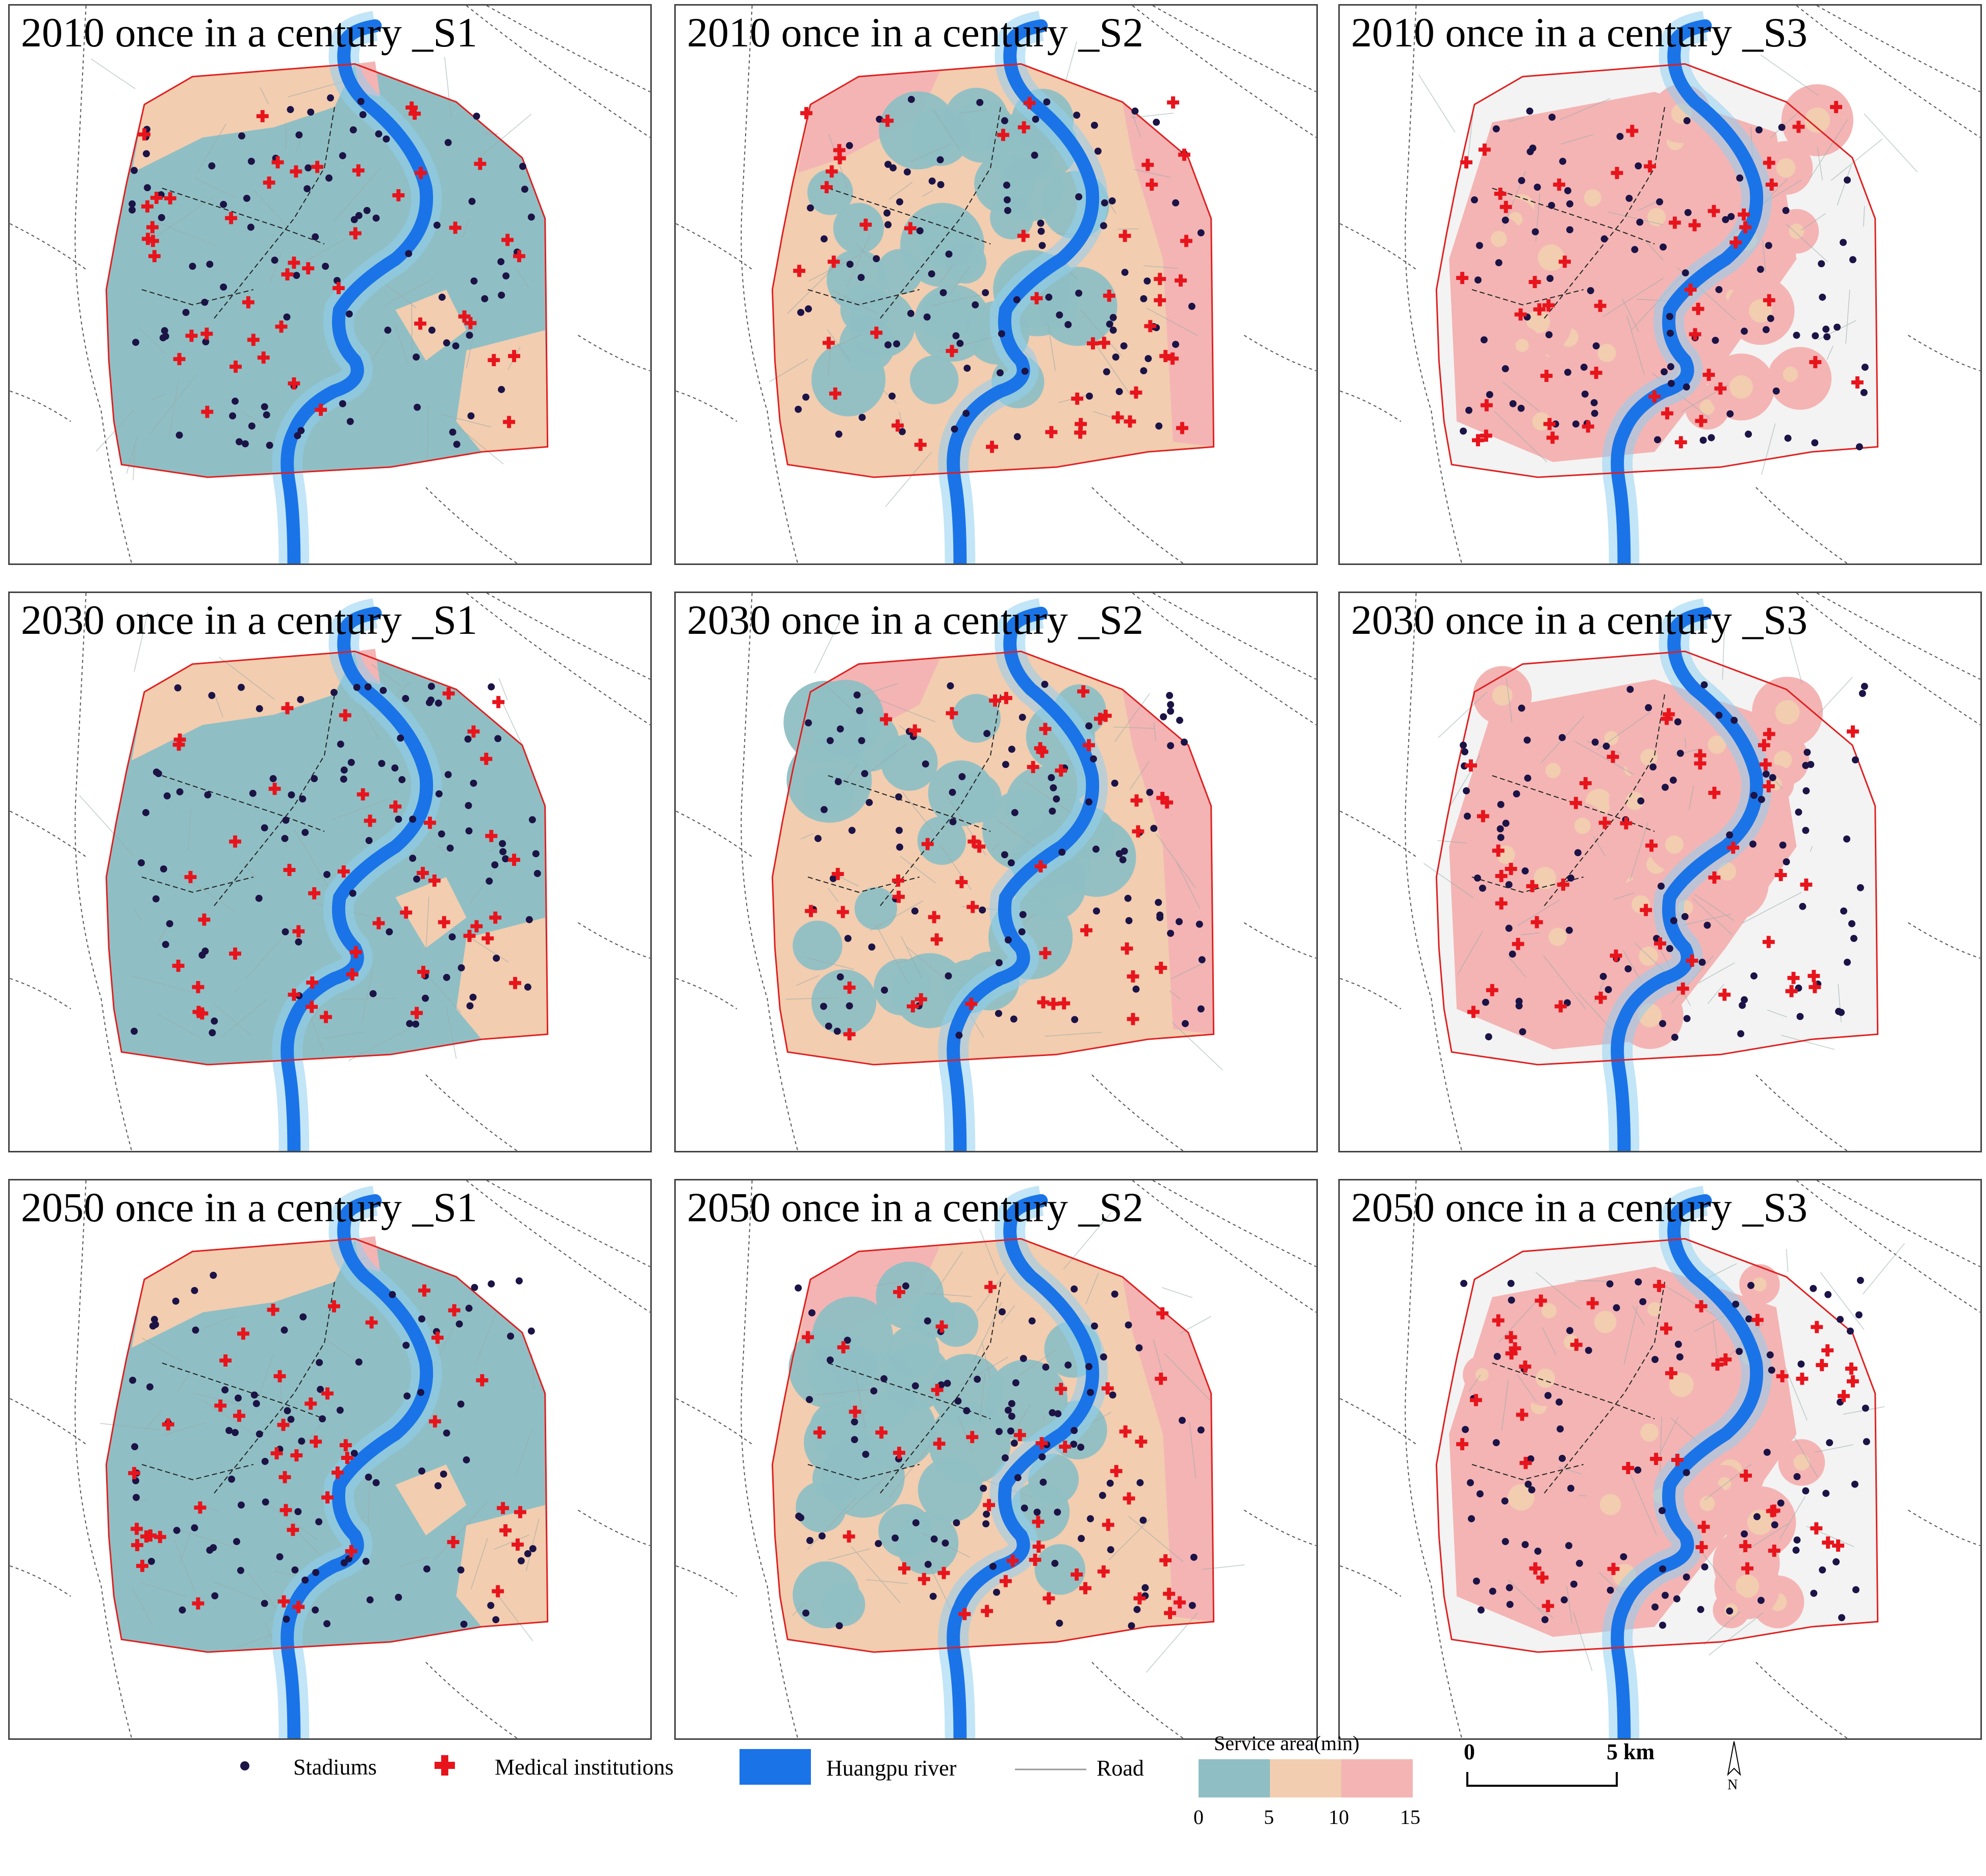 The image size is (1986, 1876). What do you see at coordinates (984, 274) in the screenshot?
I see `roads` at bounding box center [984, 274].